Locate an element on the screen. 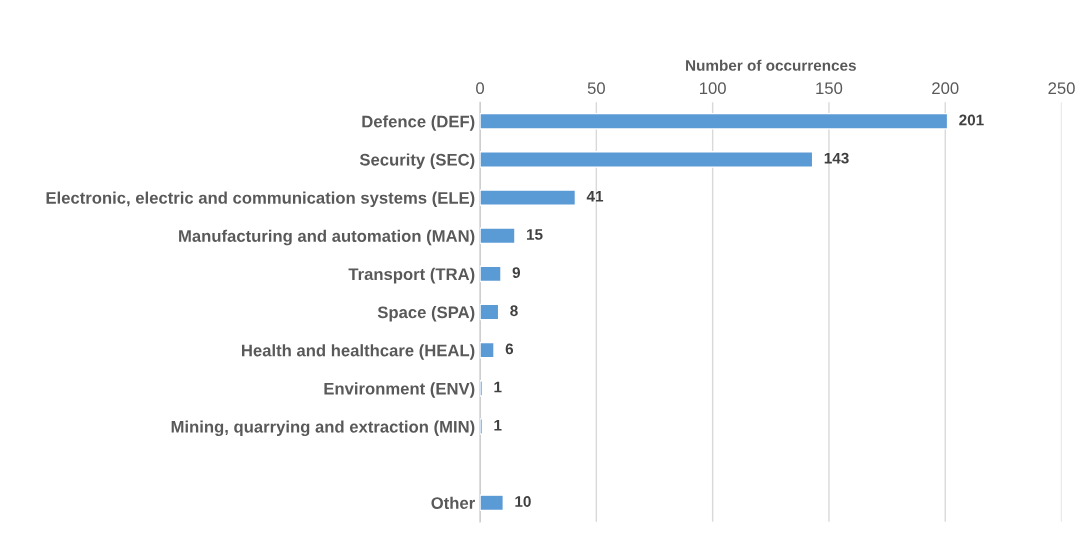 The image size is (1091, 538). y-tick-label: Manufacturing and automation (MAN) is located at coordinates (327, 237).